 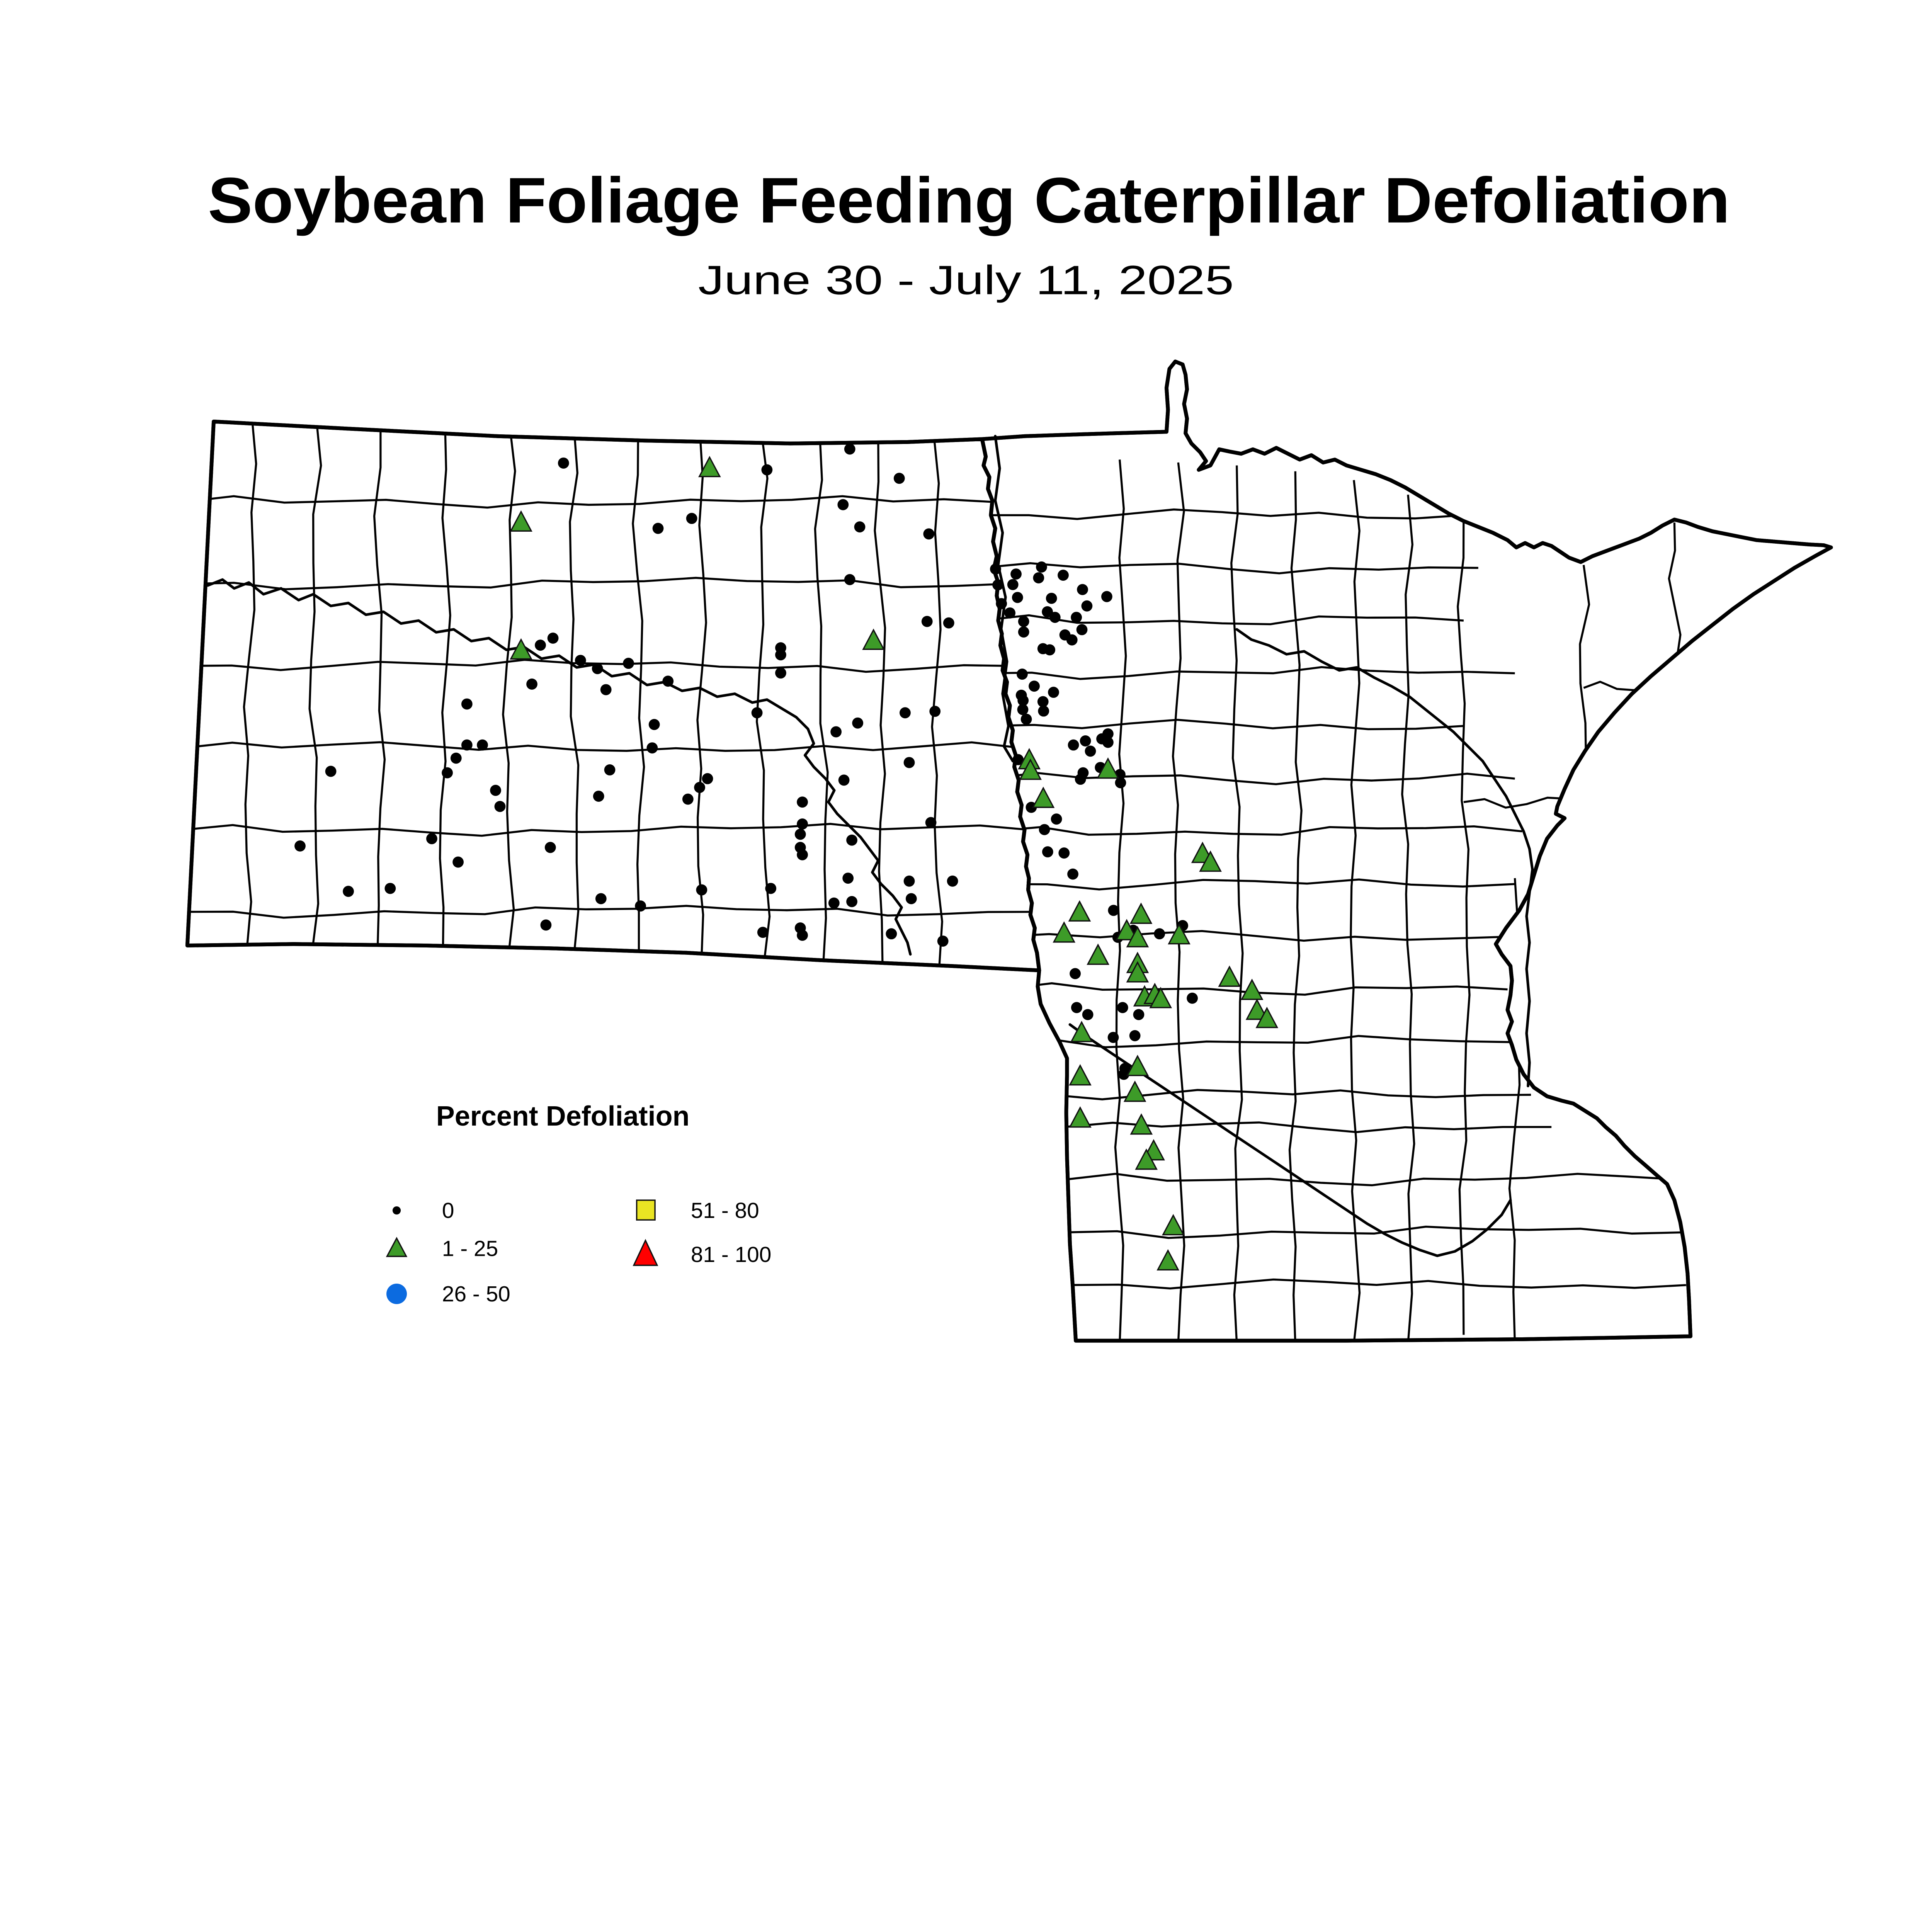 What do you see at coordinates (563, 1116) in the screenshot?
I see `legend-title: Percent Defoliation` at bounding box center [563, 1116].